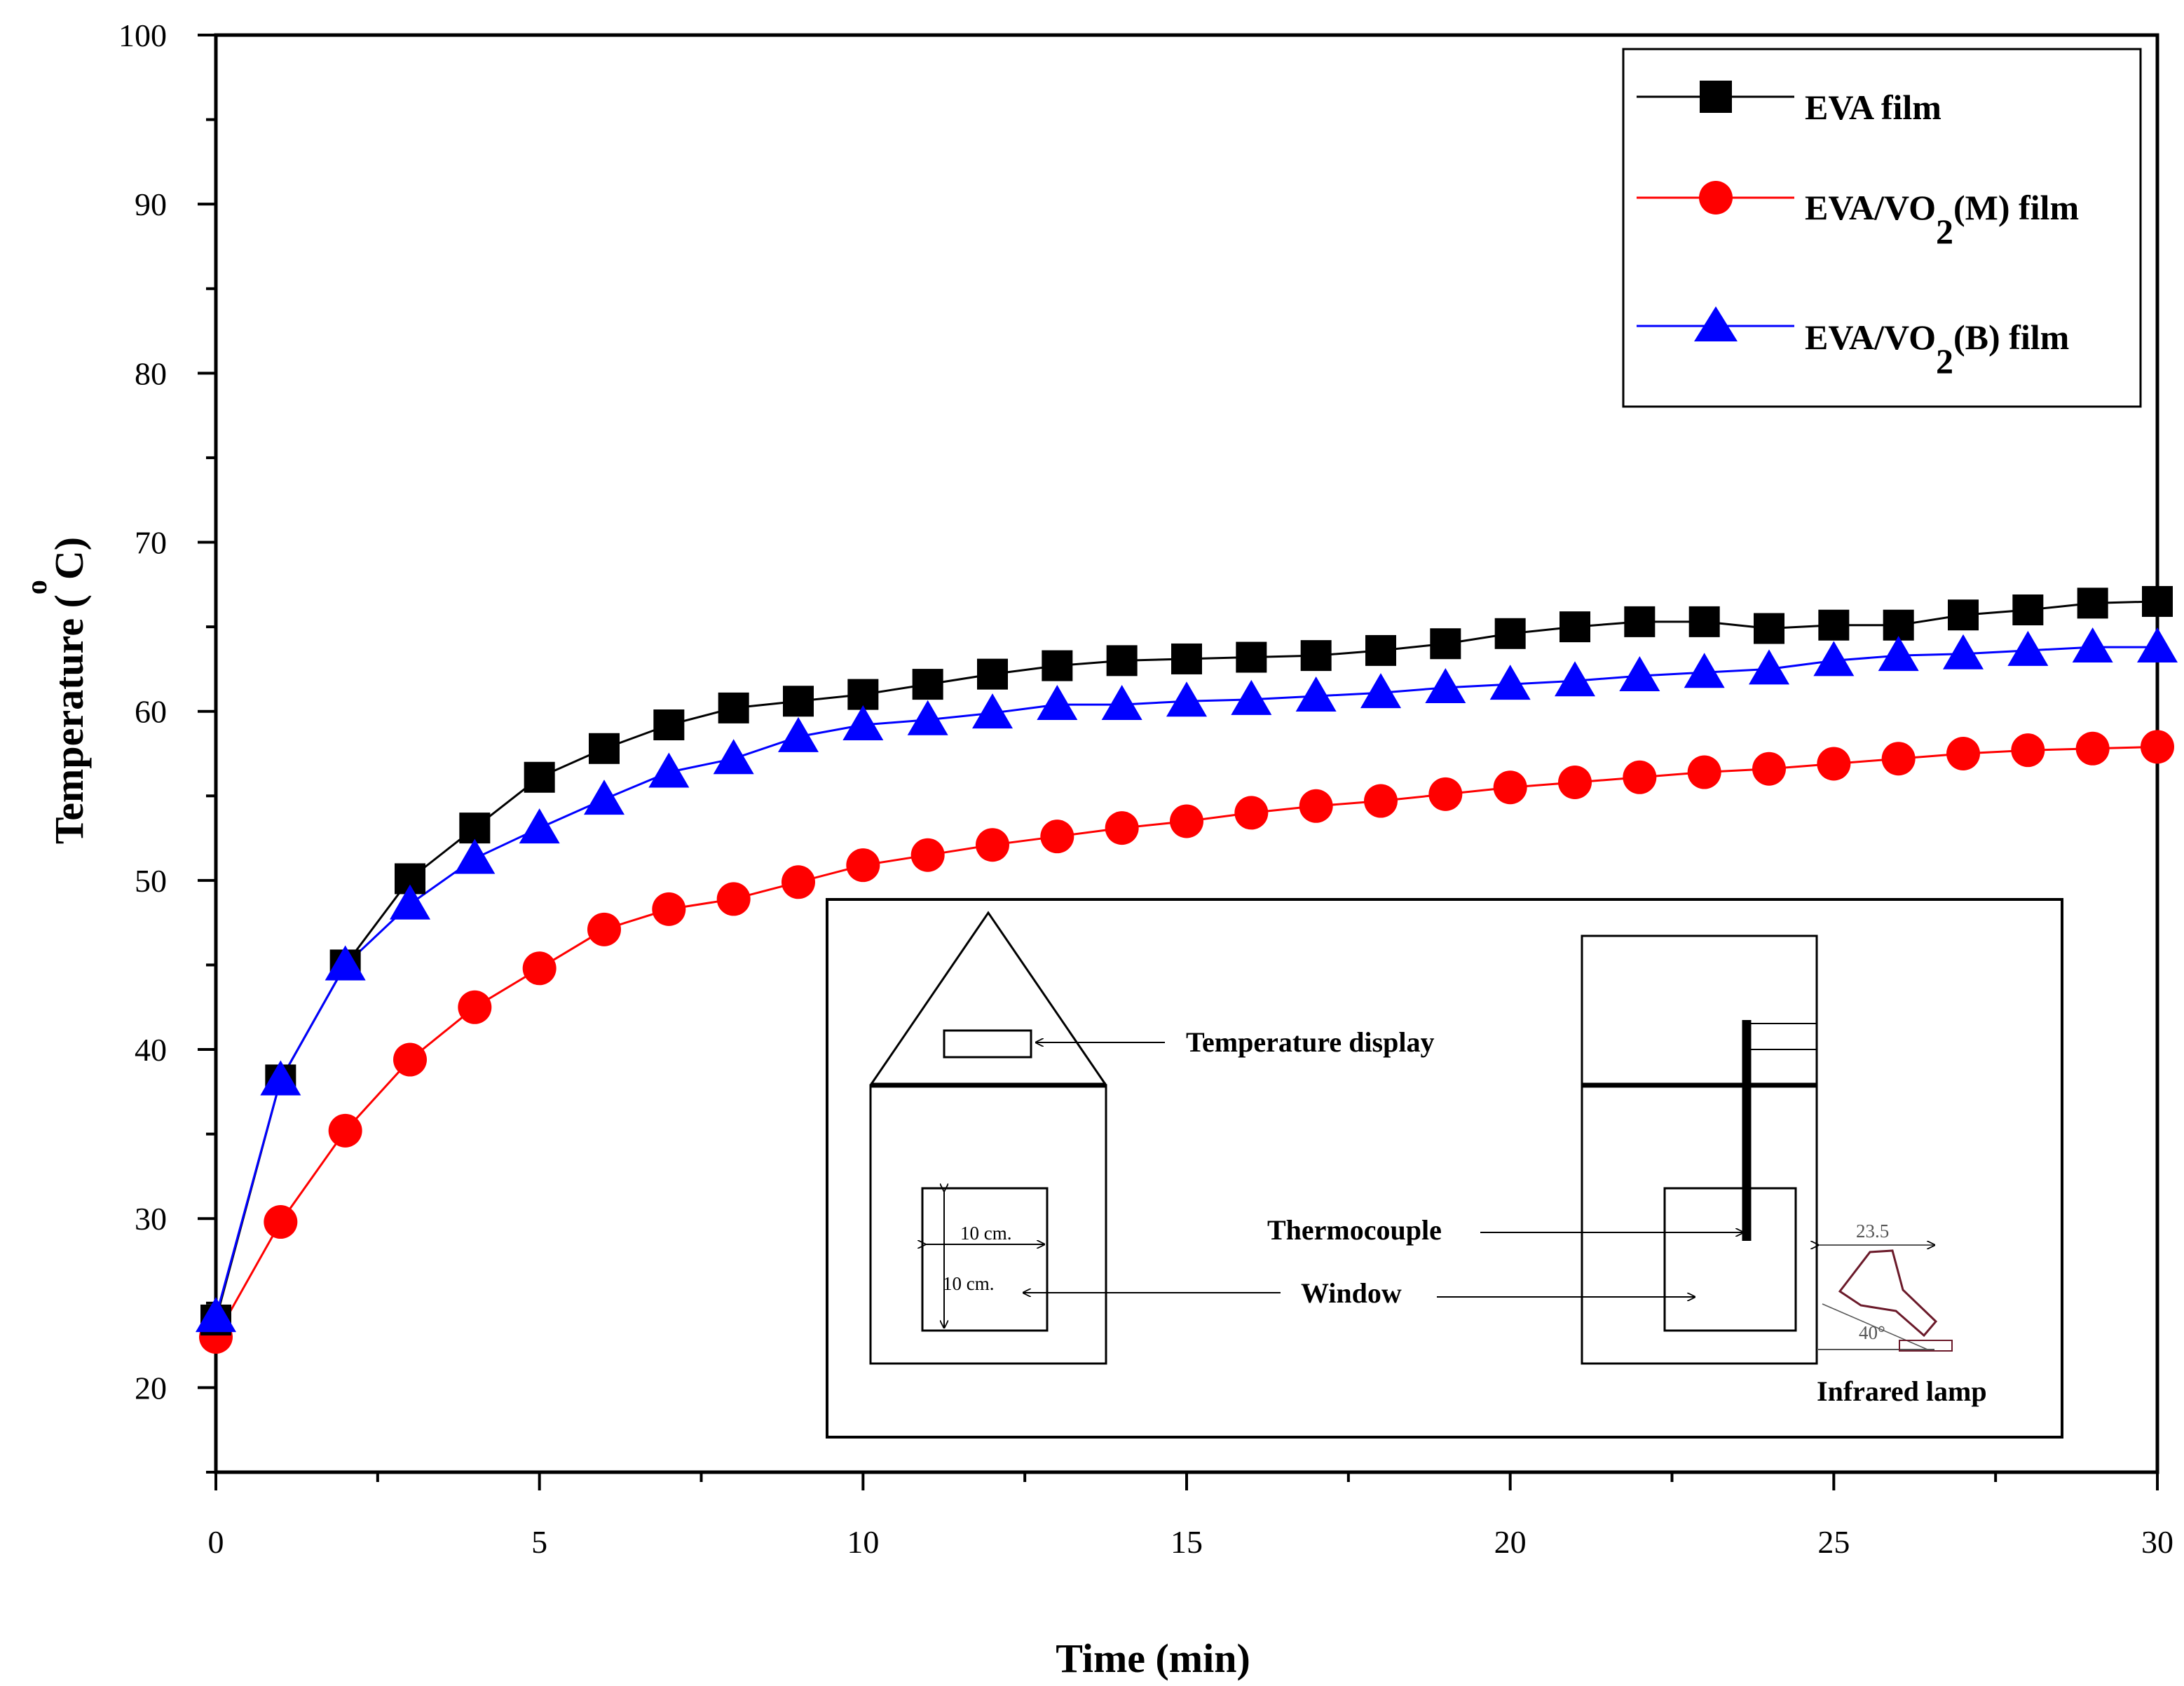 The width and height of the screenshot is (2184, 1686). Describe the element at coordinates (1354, 1230) in the screenshot. I see `callout-thermocouple: Thermocouple` at that location.